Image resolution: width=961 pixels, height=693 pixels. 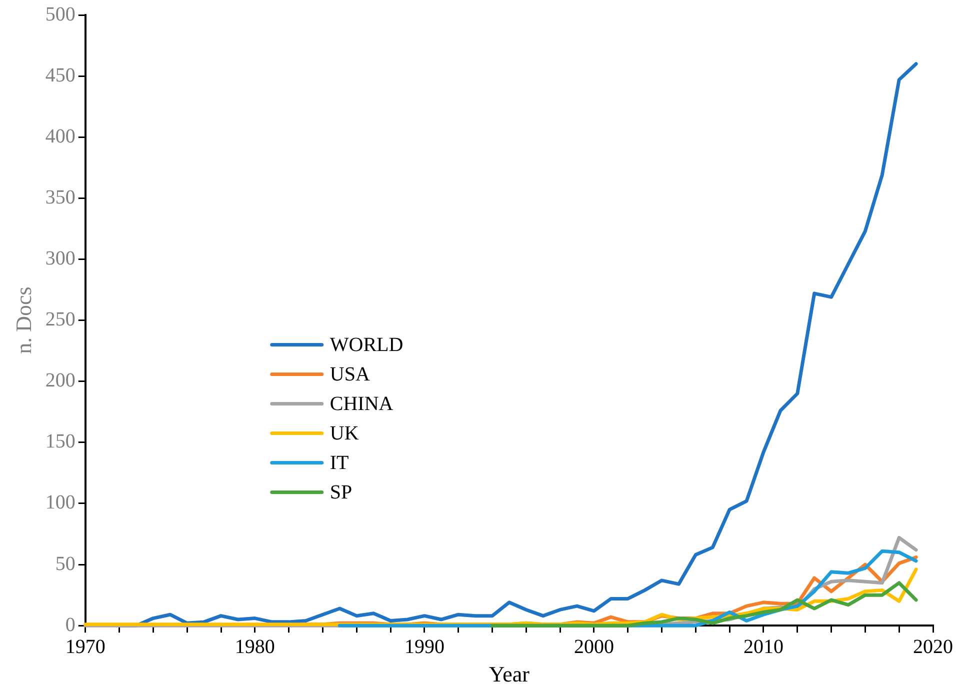 I want to click on legend-label: UK, so click(x=345, y=433).